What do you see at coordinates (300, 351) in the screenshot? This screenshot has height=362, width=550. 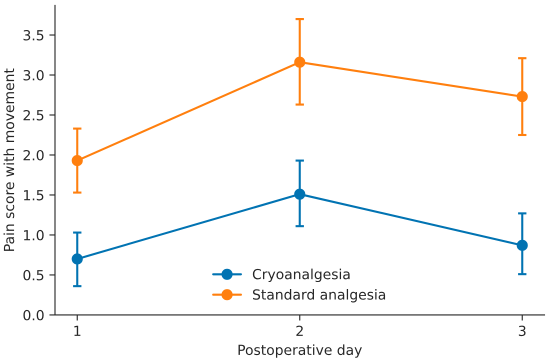 I see `x-axis-title: Postoperative day` at bounding box center [300, 351].